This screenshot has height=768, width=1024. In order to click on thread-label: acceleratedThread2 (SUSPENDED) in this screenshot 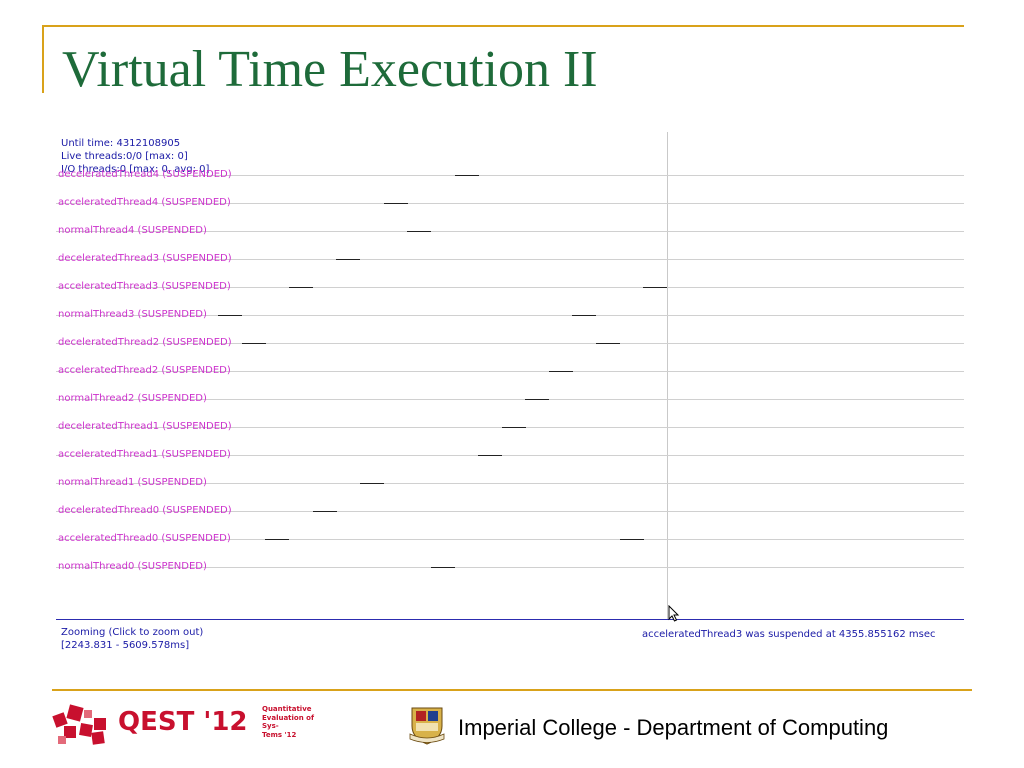, I will do `click(144, 370)`.